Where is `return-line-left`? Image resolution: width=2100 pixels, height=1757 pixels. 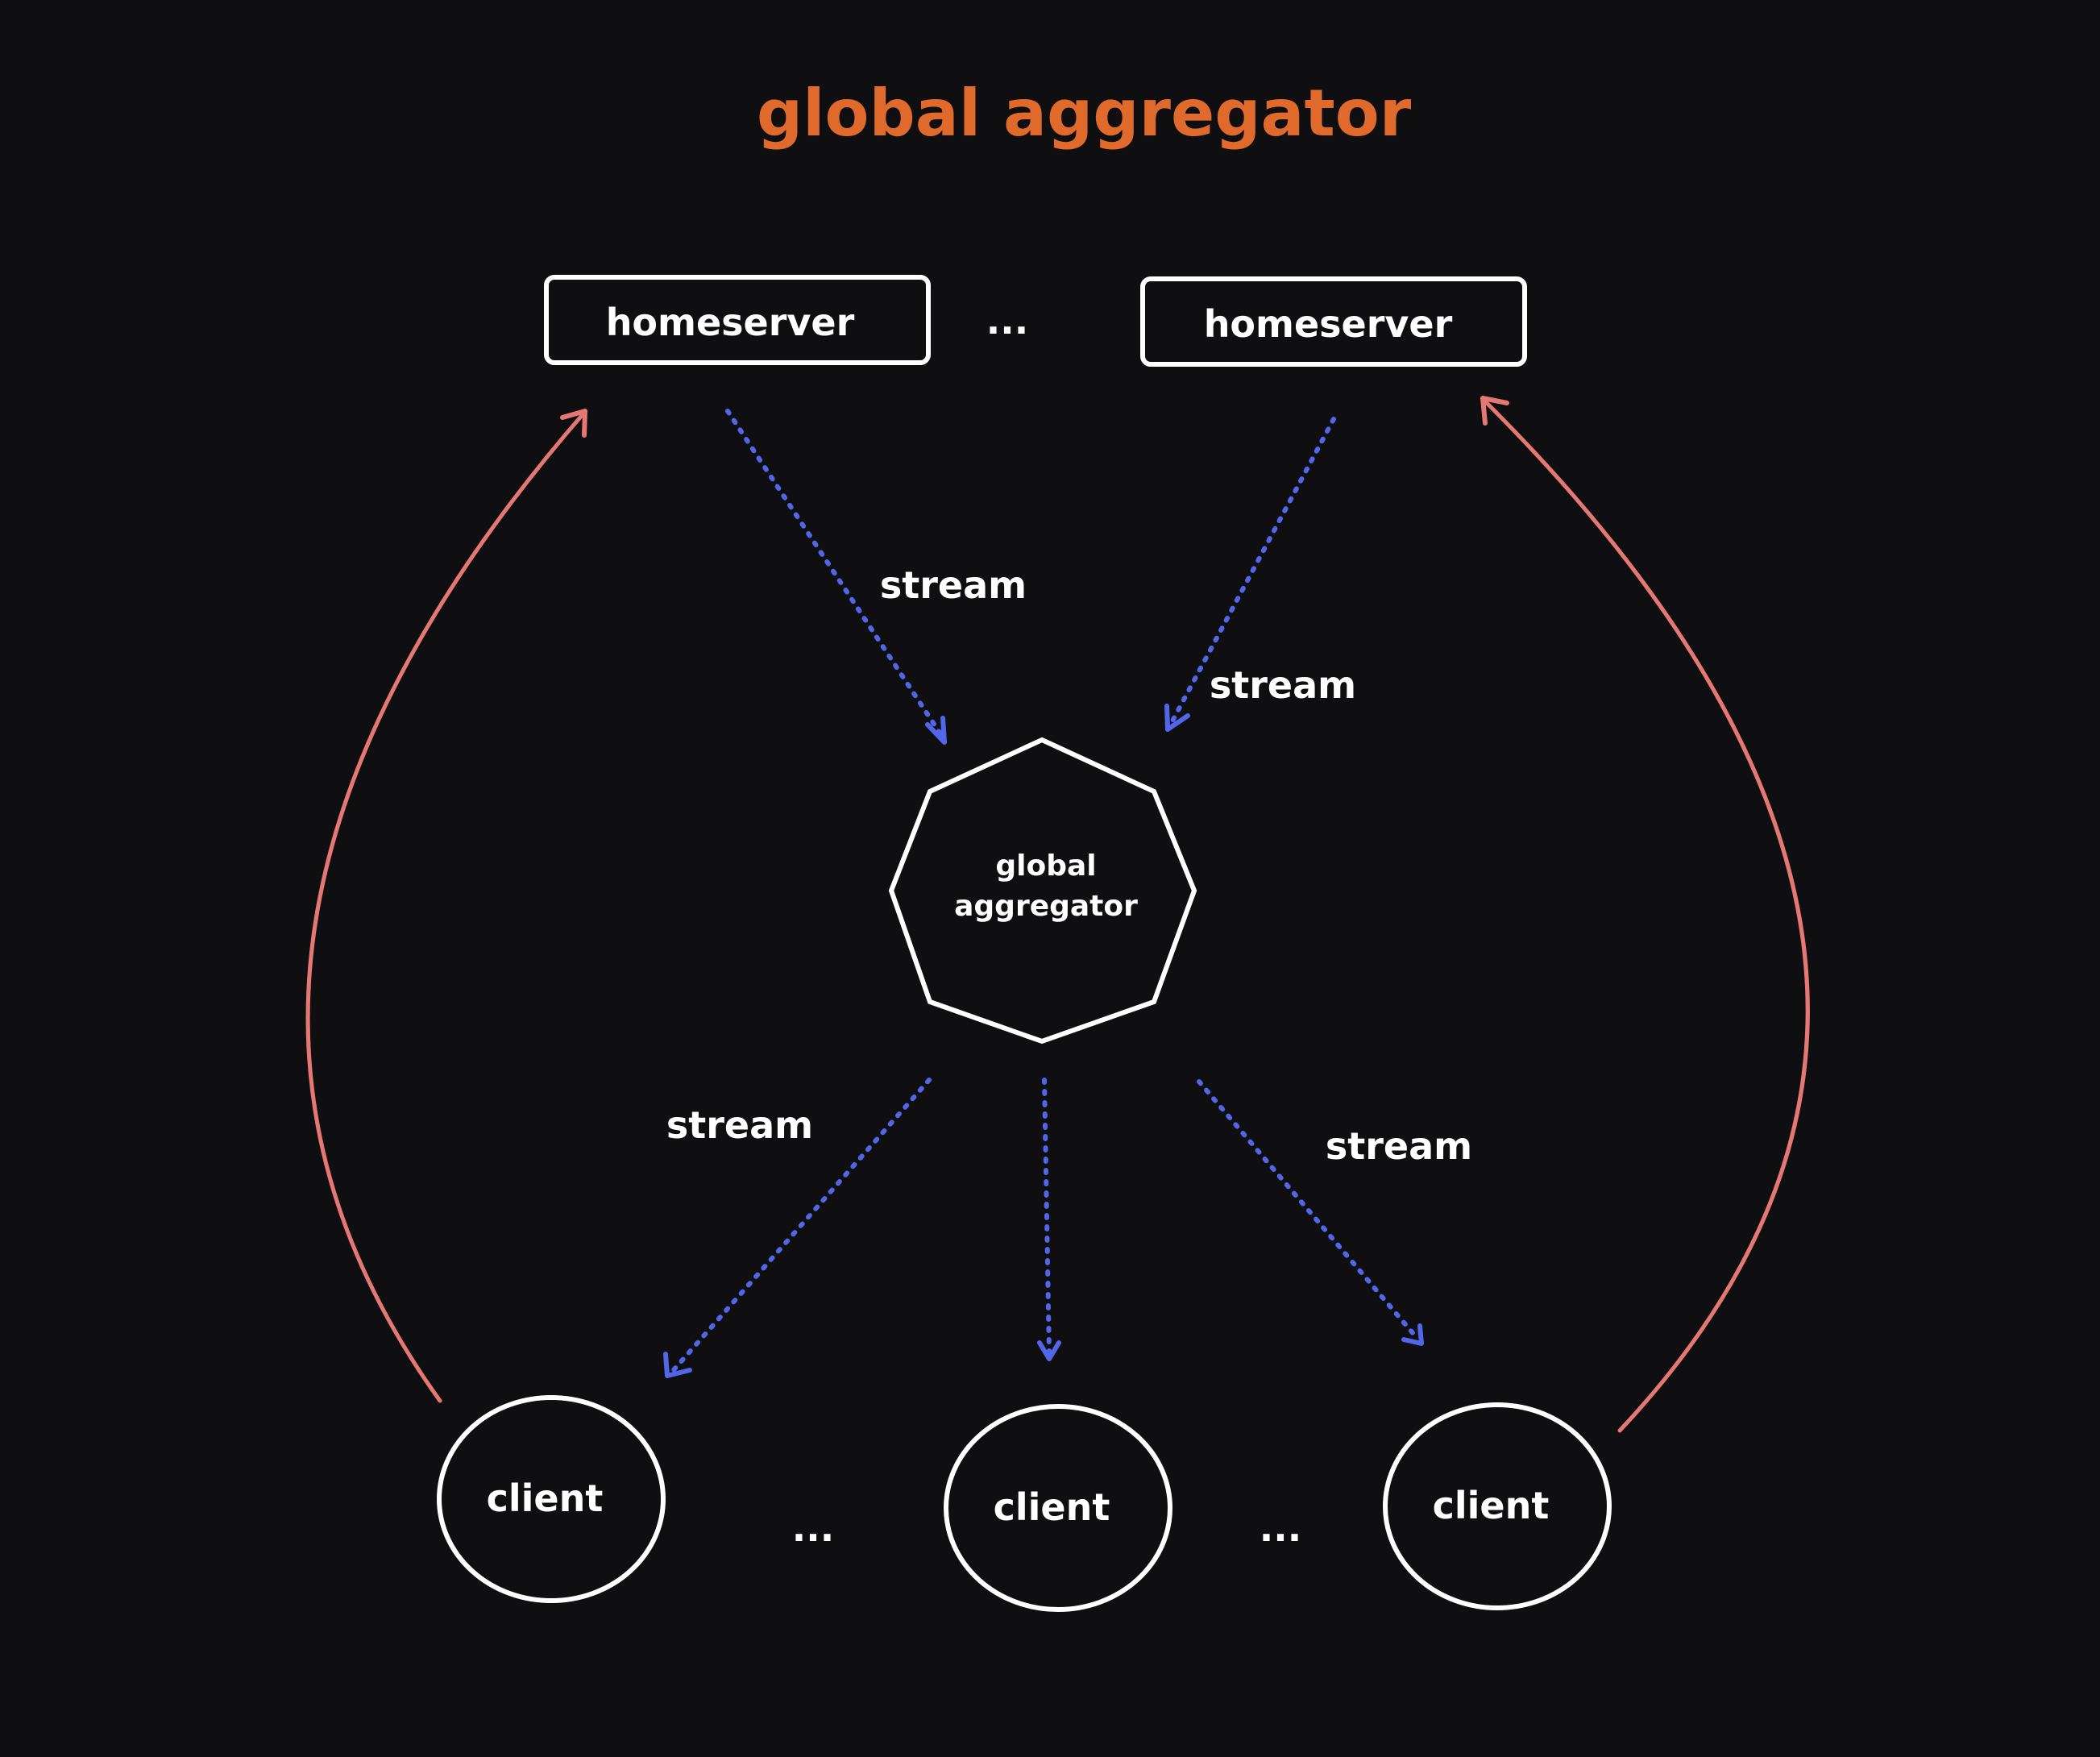
return-line-left is located at coordinates (446, 906).